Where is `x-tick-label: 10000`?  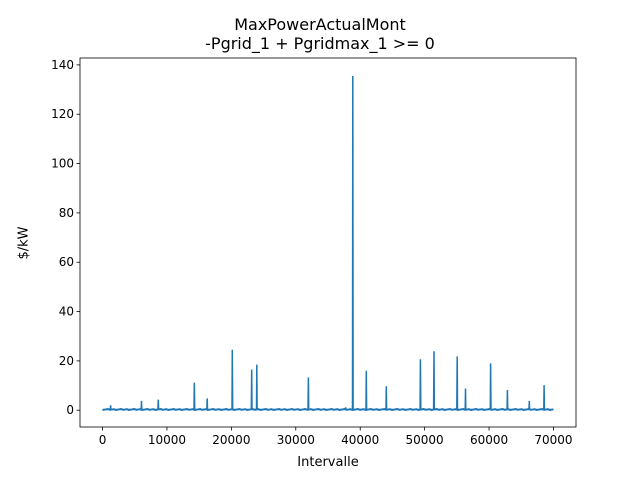 x-tick-label: 10000 is located at coordinates (167, 440).